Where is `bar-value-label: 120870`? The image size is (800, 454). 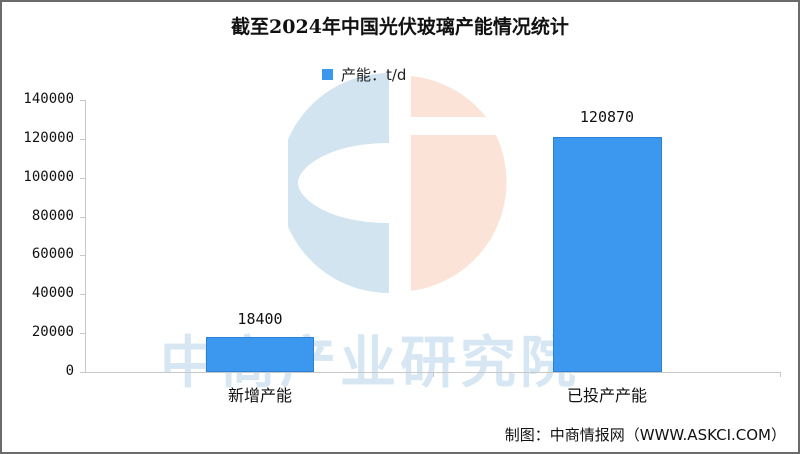 bar-value-label: 120870 is located at coordinates (607, 117).